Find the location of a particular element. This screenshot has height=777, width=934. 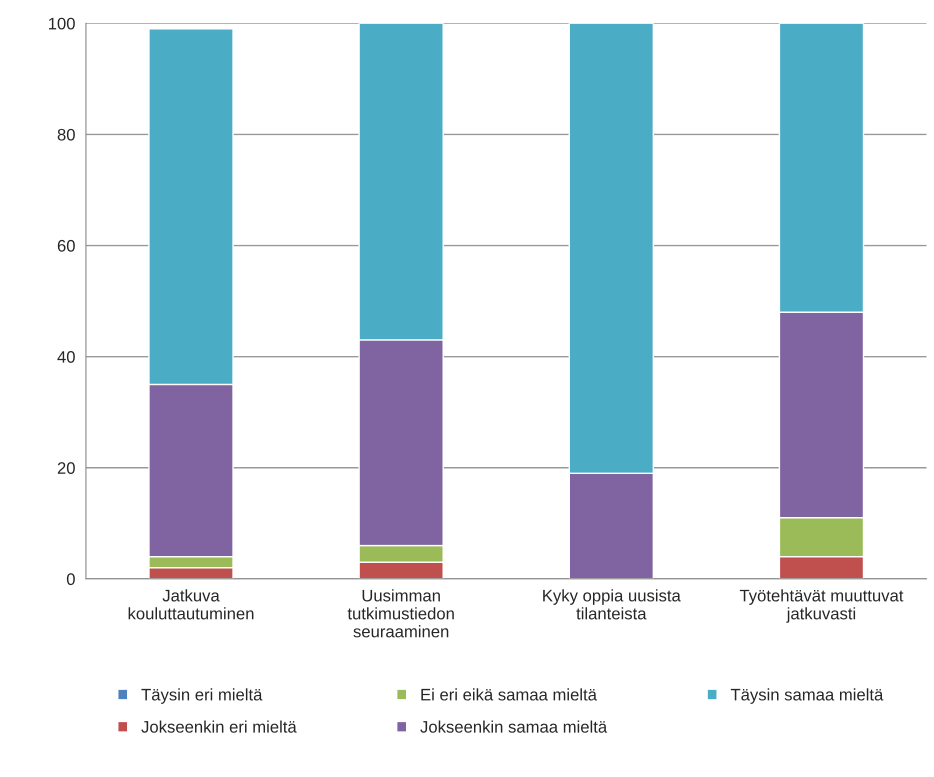

legend-label: Jokseenkin eri mieltä is located at coordinates (219, 726).